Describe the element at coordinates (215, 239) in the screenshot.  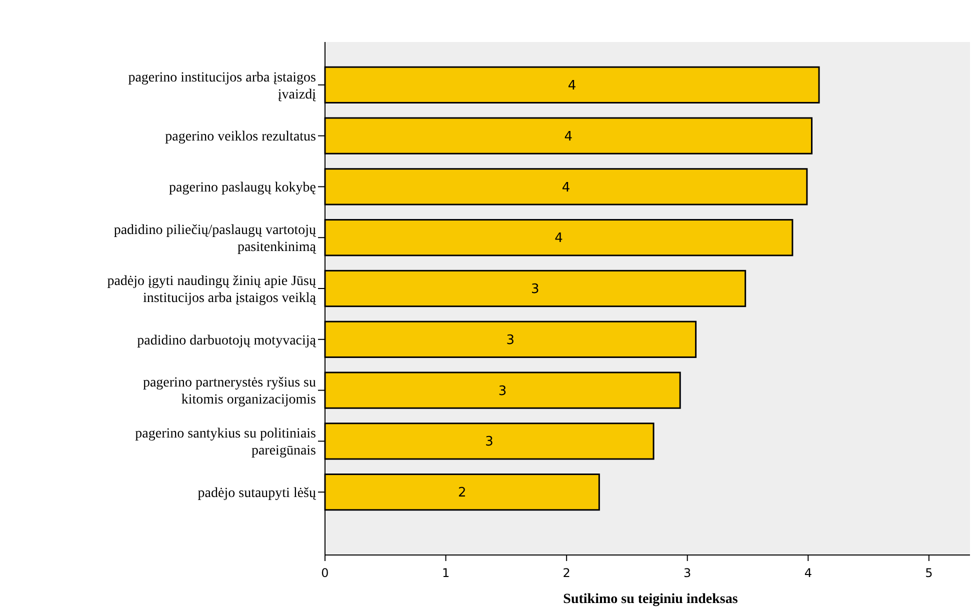
I see `y-tick-label: padidino piliečių/paslaugų vartotojų pasitenkinimą` at that location.